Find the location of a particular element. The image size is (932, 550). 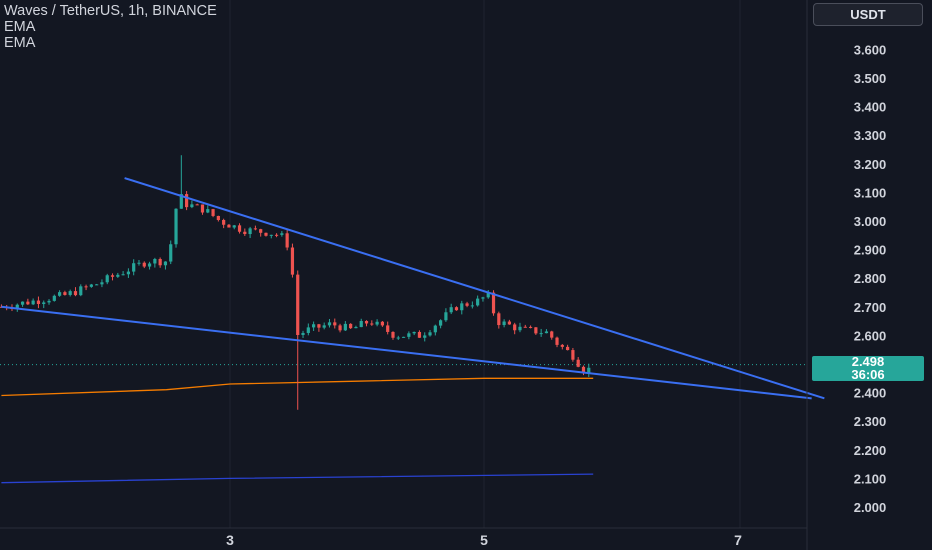

symbol-title: Waves / TetherUS, 1h, BINANCE is located at coordinates (110, 11).